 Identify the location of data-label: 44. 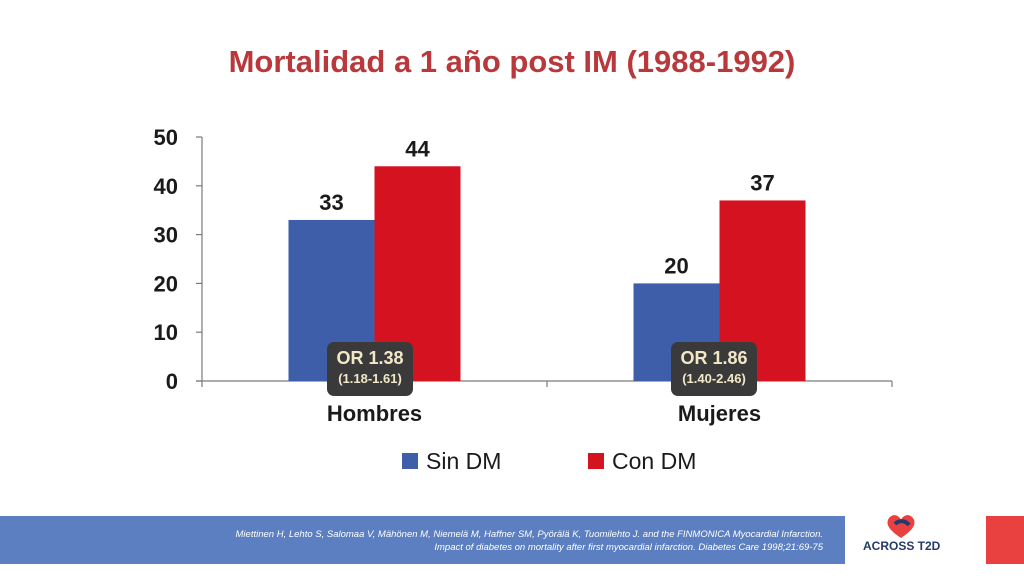
(417, 148).